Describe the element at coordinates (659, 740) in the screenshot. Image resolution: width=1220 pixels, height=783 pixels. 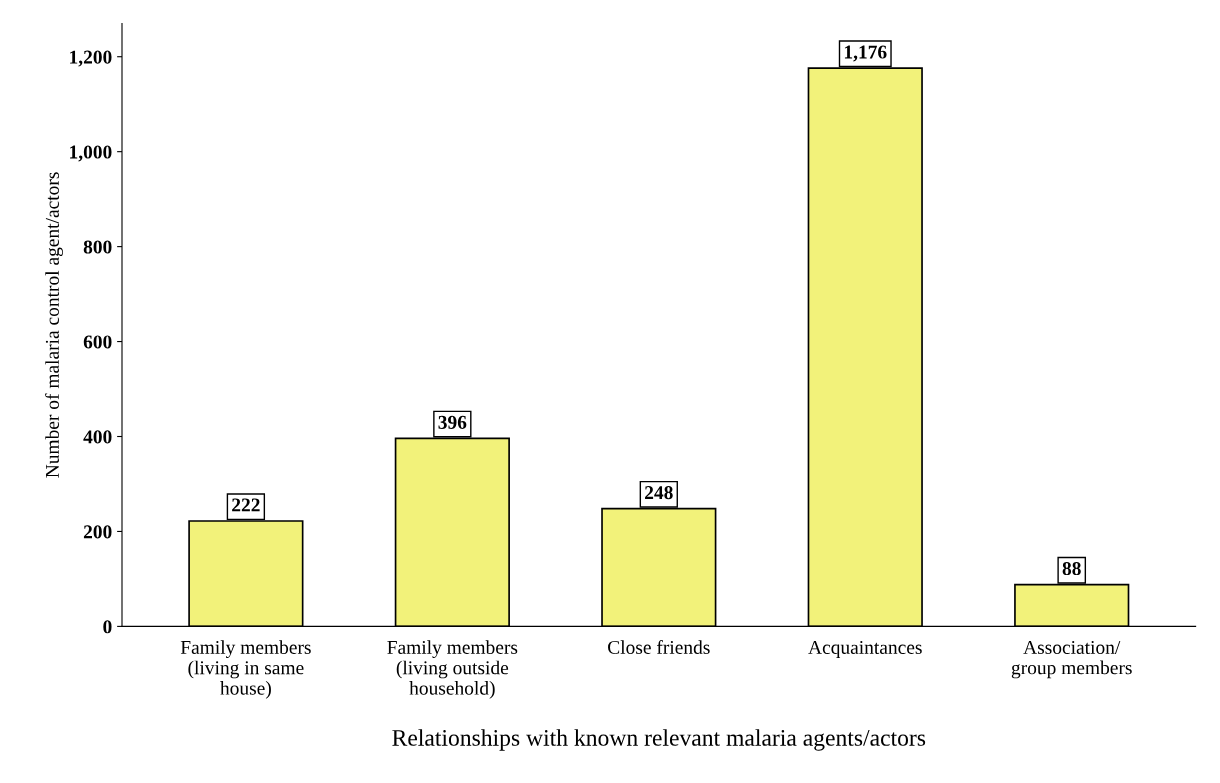
I see `x-axis-title: Relationships with known relevant malaria agents/actors` at that location.